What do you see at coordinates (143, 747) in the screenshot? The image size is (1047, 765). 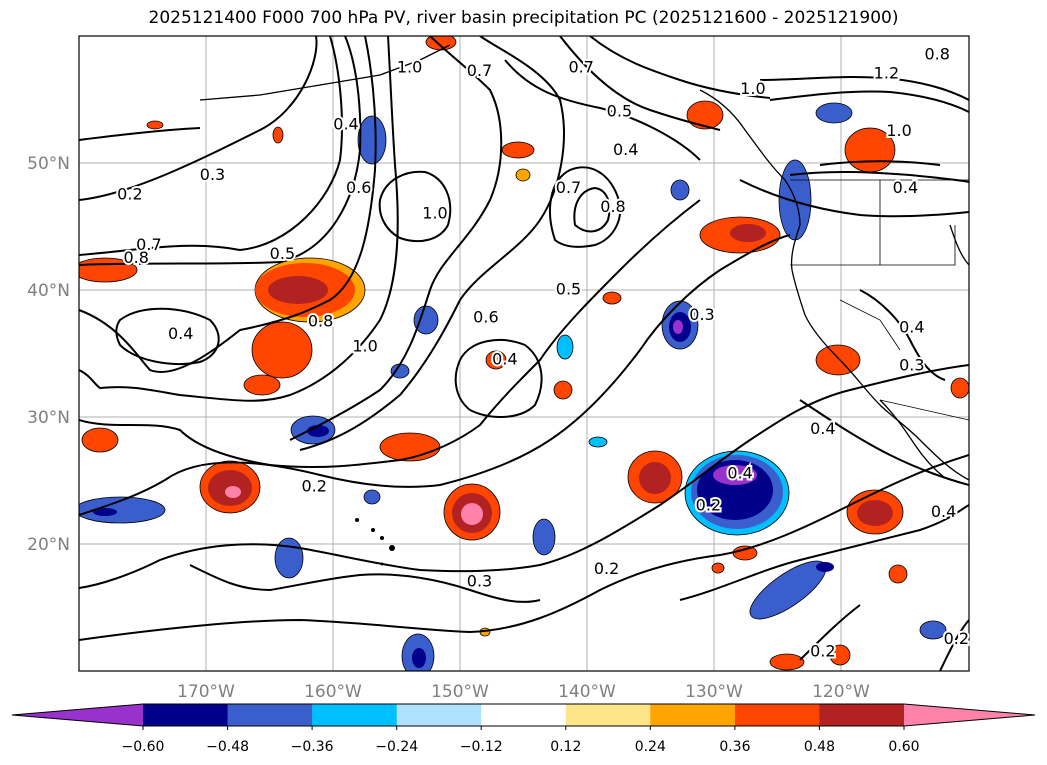 I see `colorbar-tick-label: −0.60` at bounding box center [143, 747].